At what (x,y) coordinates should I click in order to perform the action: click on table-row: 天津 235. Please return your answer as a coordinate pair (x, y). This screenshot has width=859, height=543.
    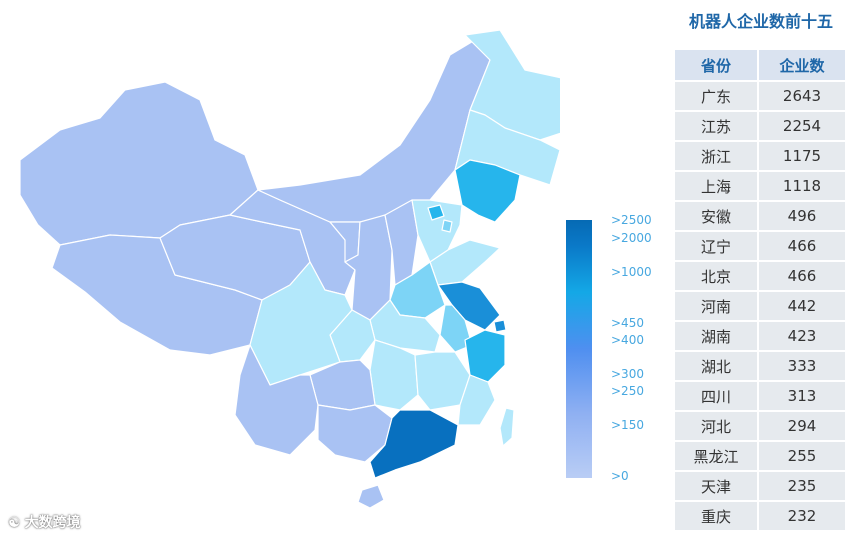
    Looking at the image, I should click on (760, 486).